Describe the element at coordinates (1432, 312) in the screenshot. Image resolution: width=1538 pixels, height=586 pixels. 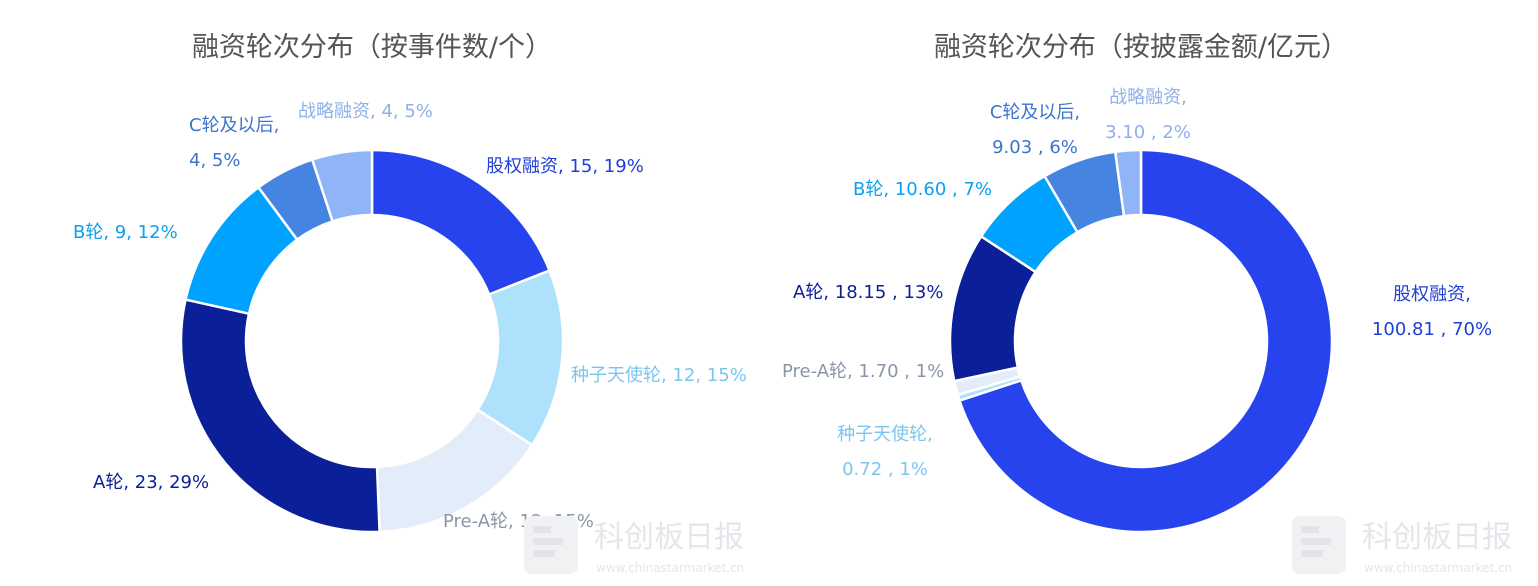
I see `slice-label: 股权融资, 100.81 , 70%` at that location.